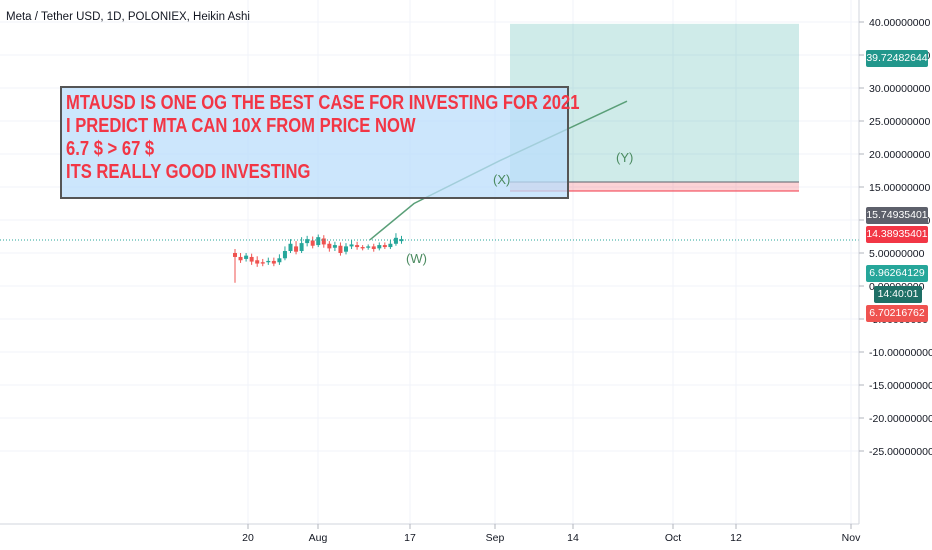  I want to click on x-tick-label: 12, so click(736, 538).